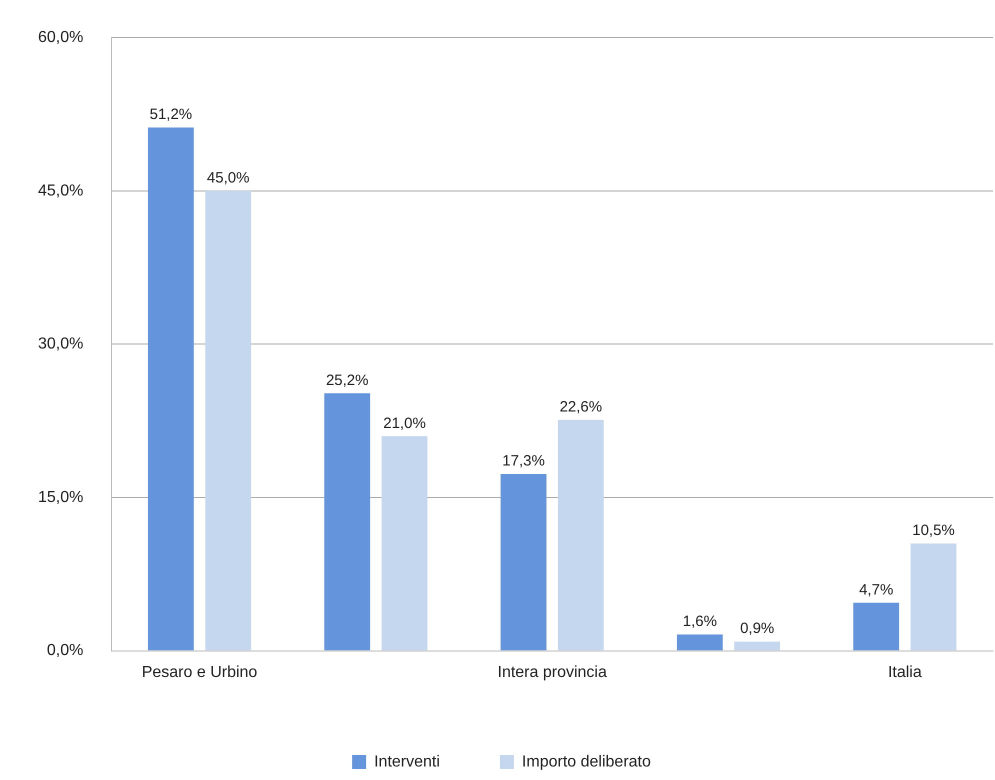 This screenshot has height=780, width=995. What do you see at coordinates (757, 629) in the screenshot?
I see `data-label: 0,9%` at bounding box center [757, 629].